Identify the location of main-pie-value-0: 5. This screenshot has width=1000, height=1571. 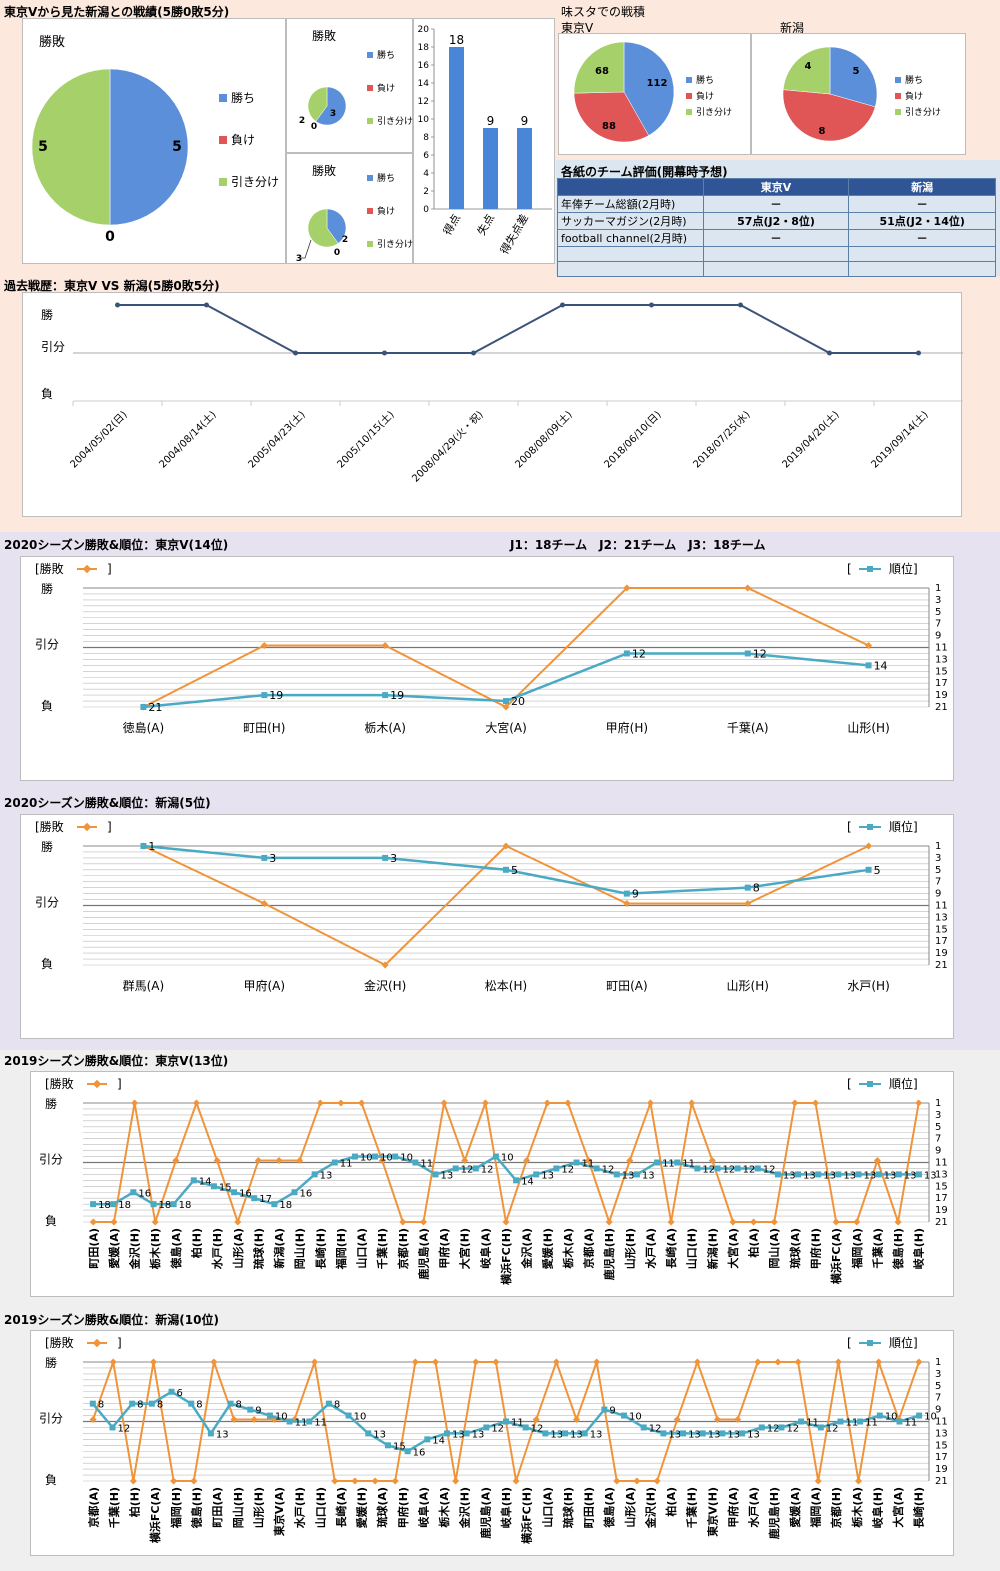
(177, 147).